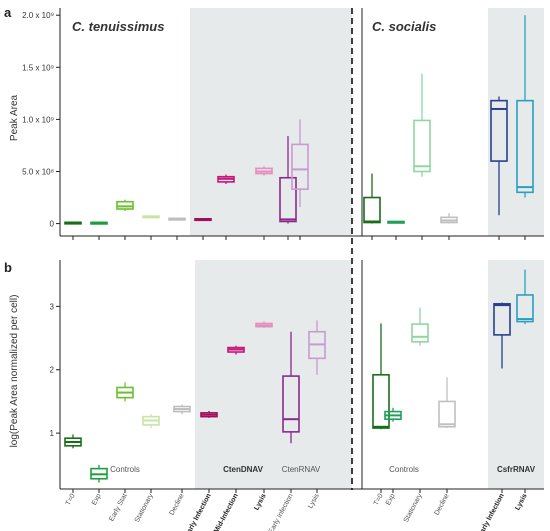  I want to click on panel-a-ytick-label: 0, so click(52, 224).